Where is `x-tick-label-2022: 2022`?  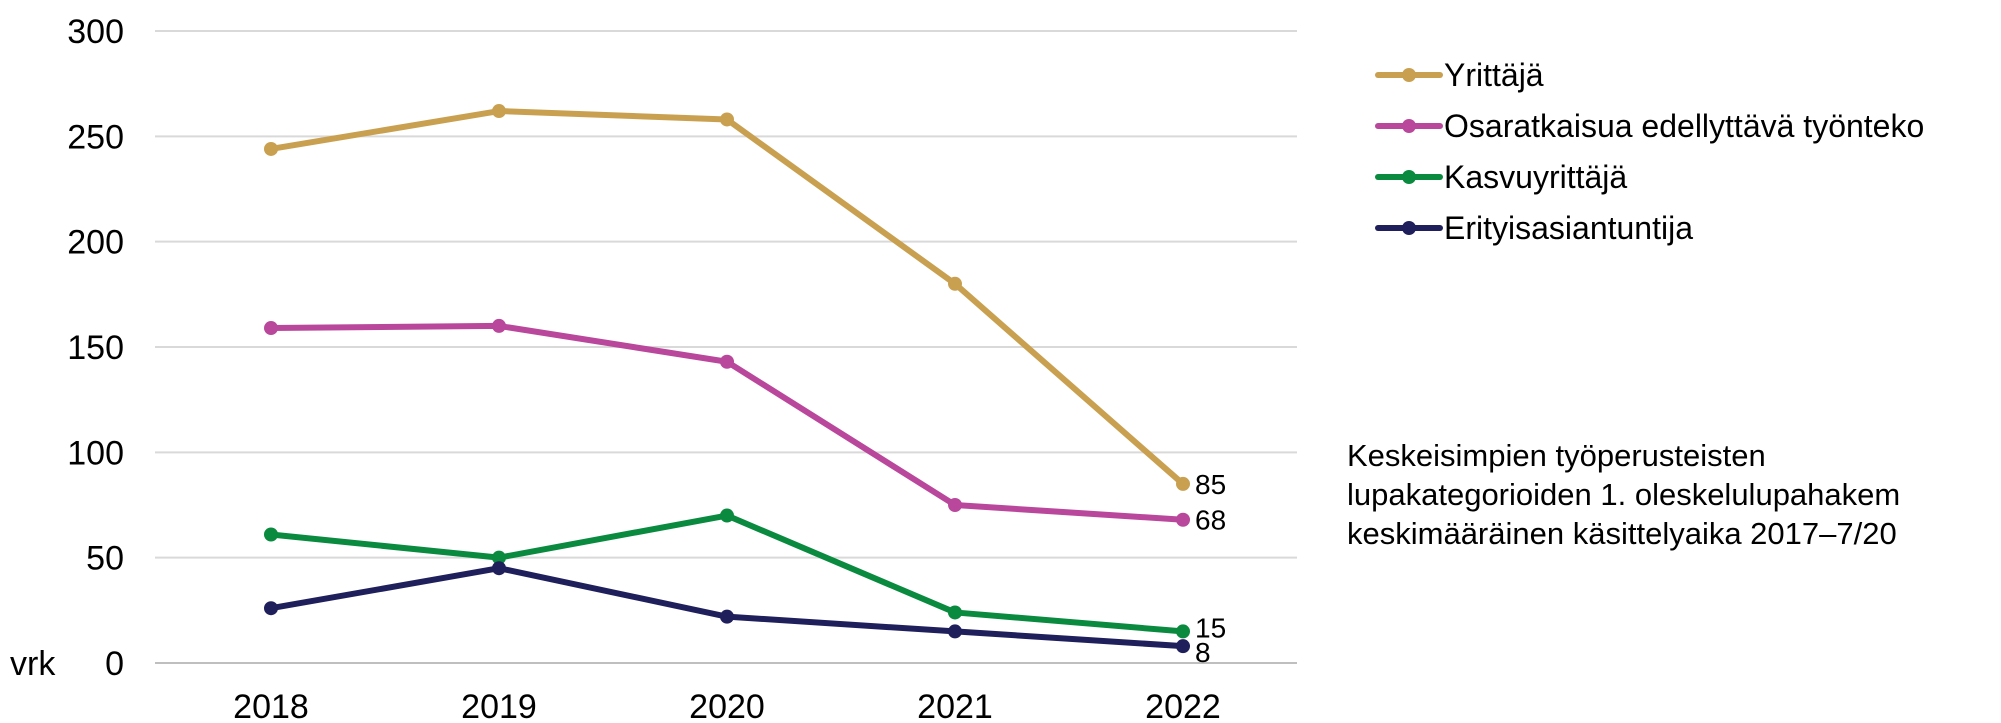 x-tick-label-2022: 2022 is located at coordinates (1183, 705).